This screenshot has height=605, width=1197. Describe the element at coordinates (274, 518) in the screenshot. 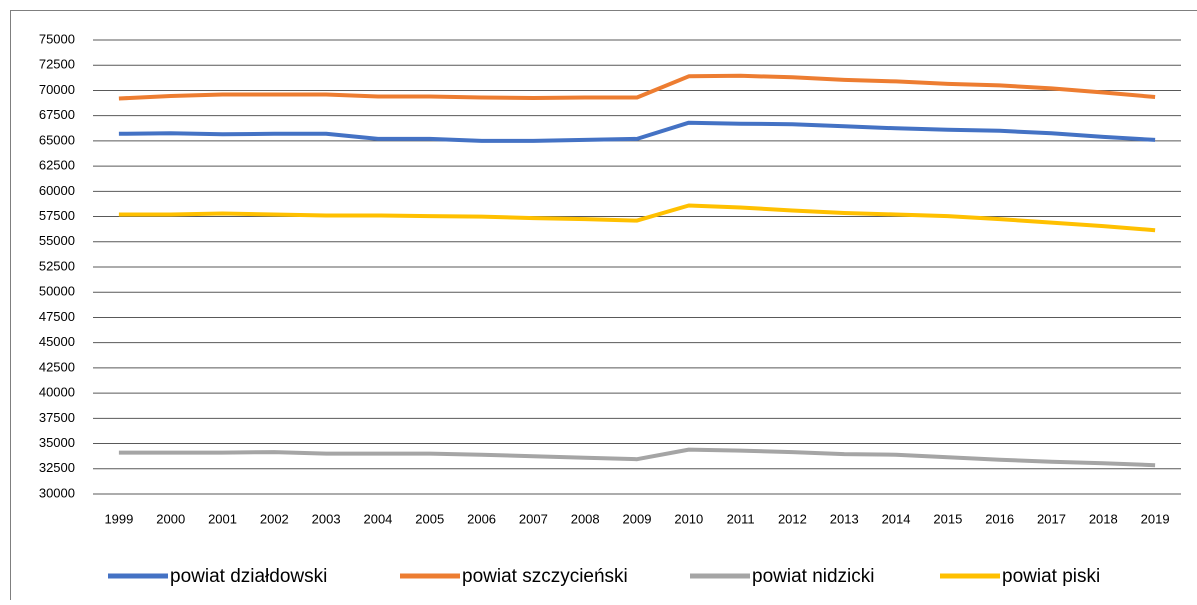

I see `x-tick-label: 2002` at that location.